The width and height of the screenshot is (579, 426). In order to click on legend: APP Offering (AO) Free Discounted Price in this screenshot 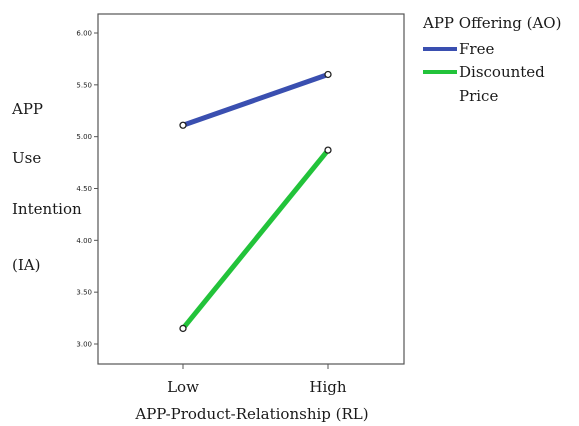, I will do `click(491, 59)`.